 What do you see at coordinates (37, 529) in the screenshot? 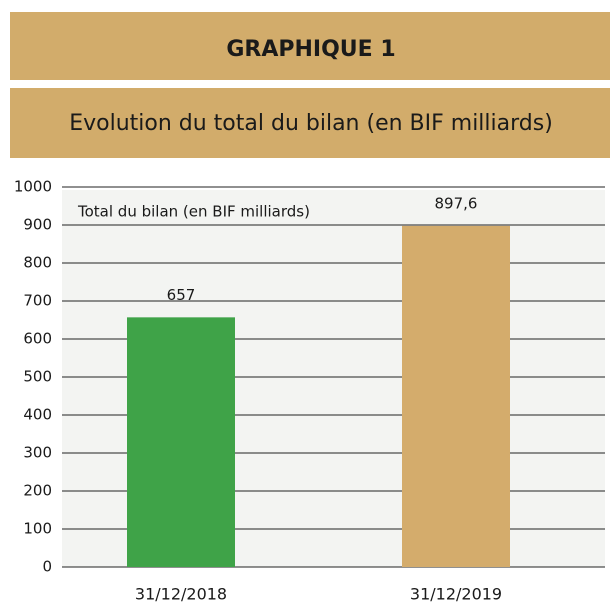
I see `y-tick-label: 100` at bounding box center [37, 529].